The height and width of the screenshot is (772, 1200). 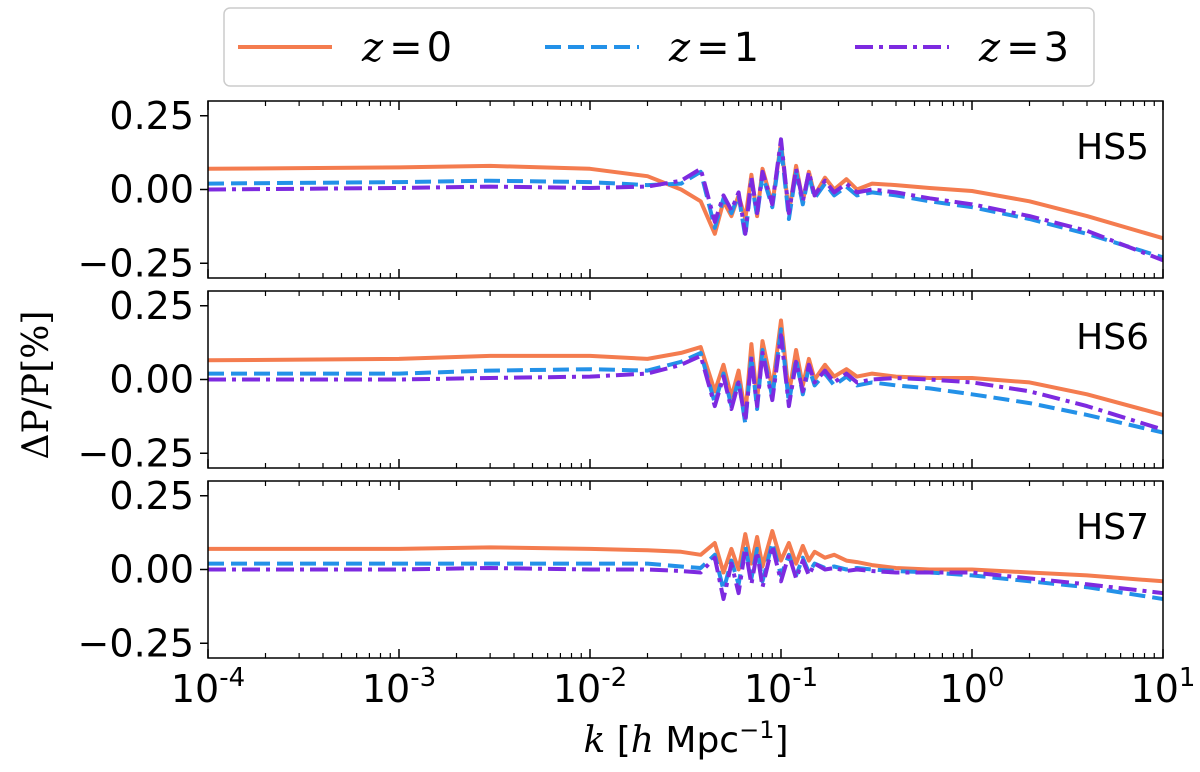 I want to click on x-axis-label: k [h Mpc−1], so click(x=685, y=738).